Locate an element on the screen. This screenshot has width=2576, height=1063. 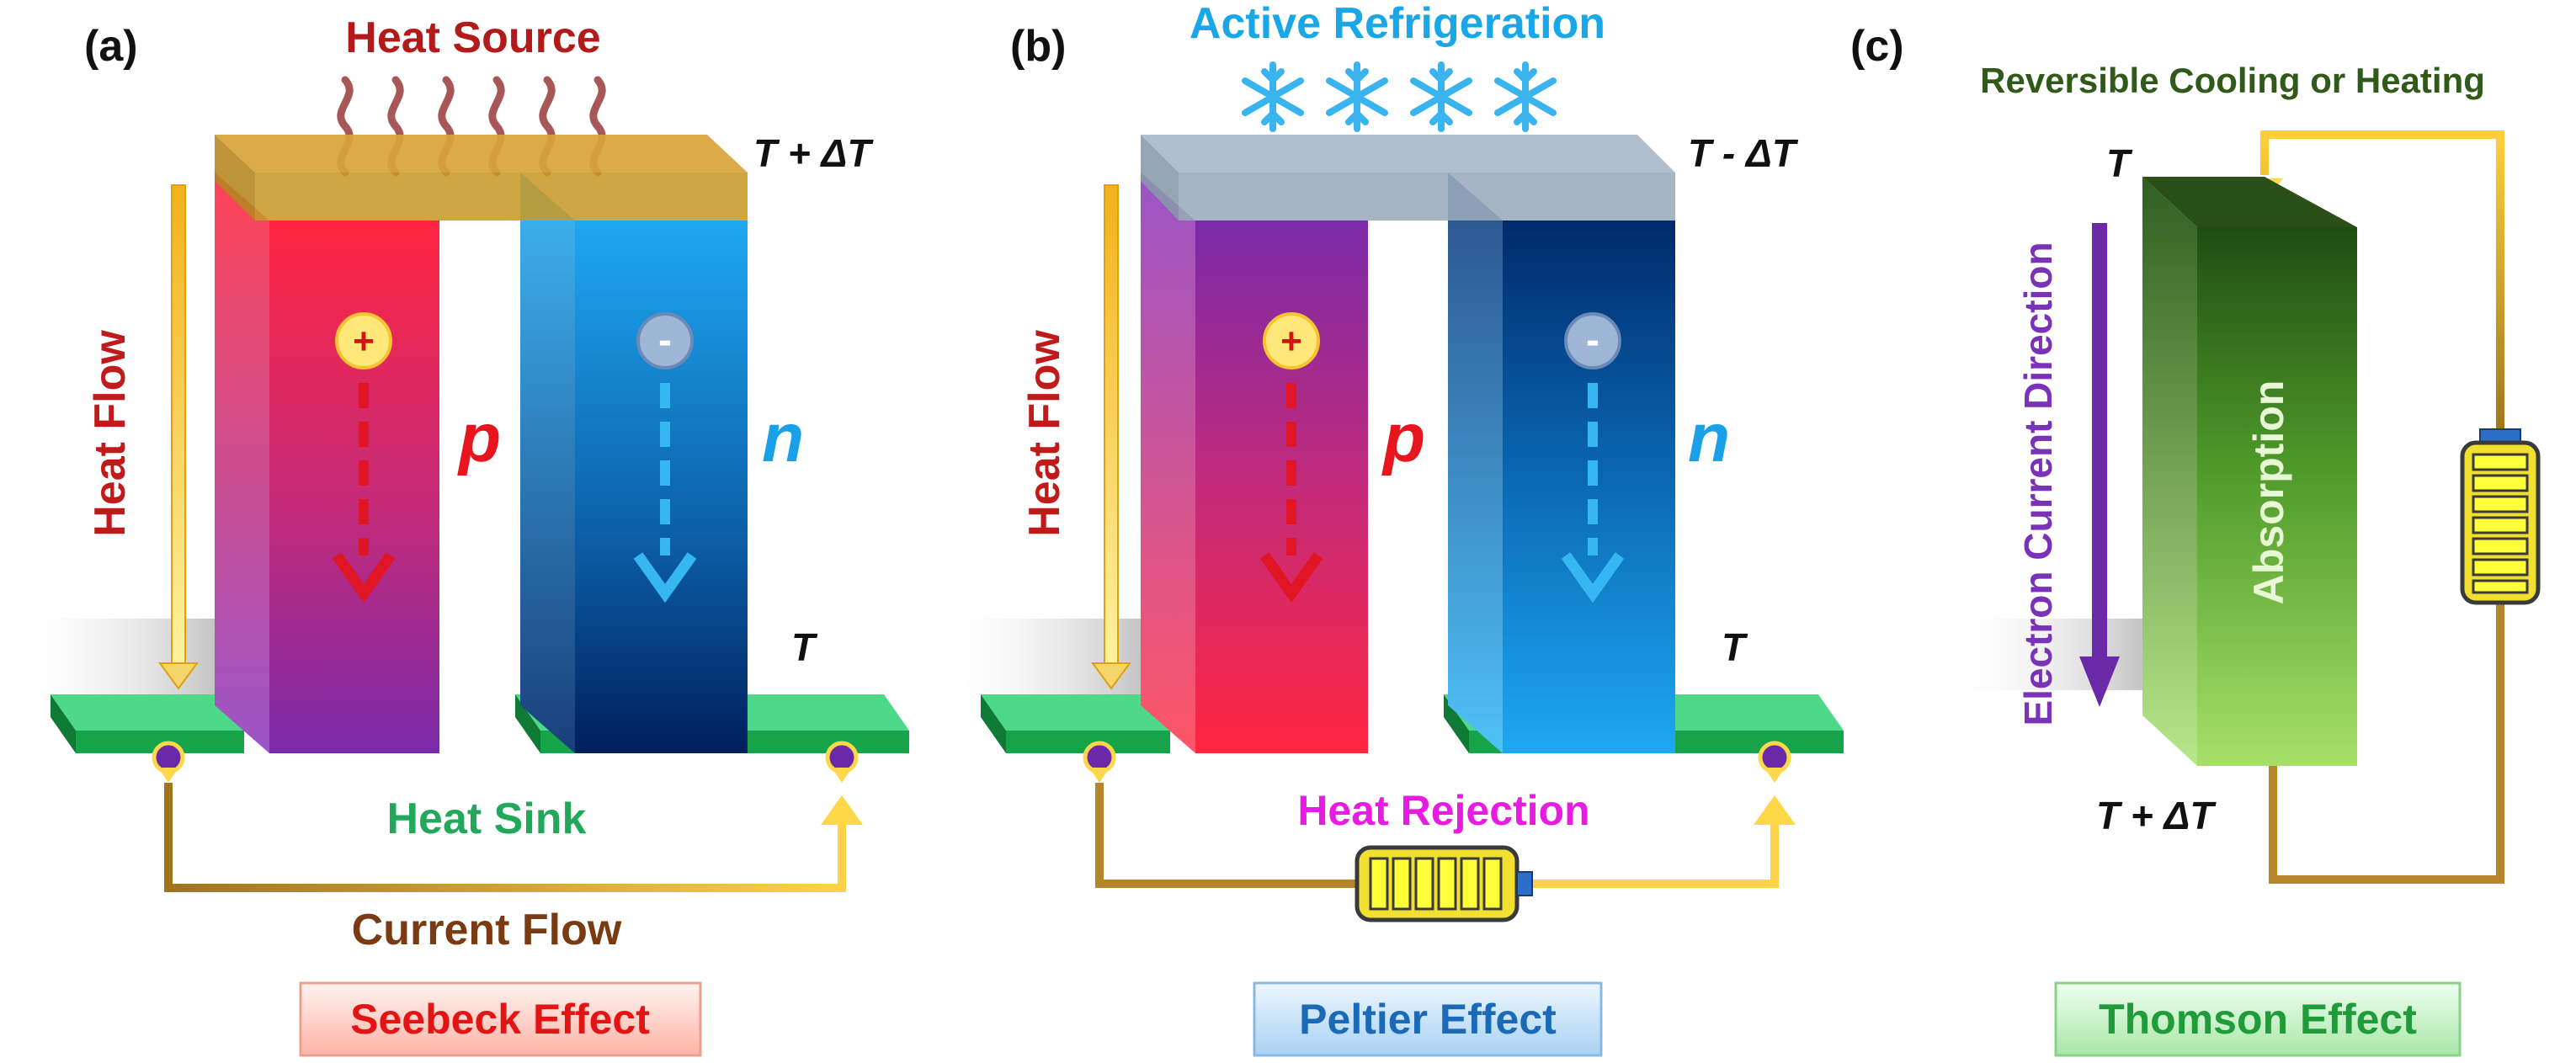
p-type-label-b: p is located at coordinates (1403, 438).